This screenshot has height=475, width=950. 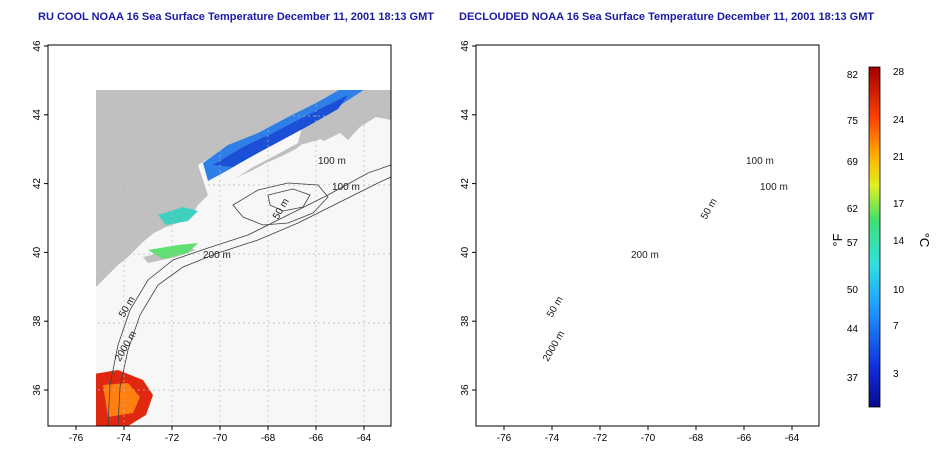 I want to click on left-y-ticks: 36 38 40 42 44 46, so click(x=40, y=218).